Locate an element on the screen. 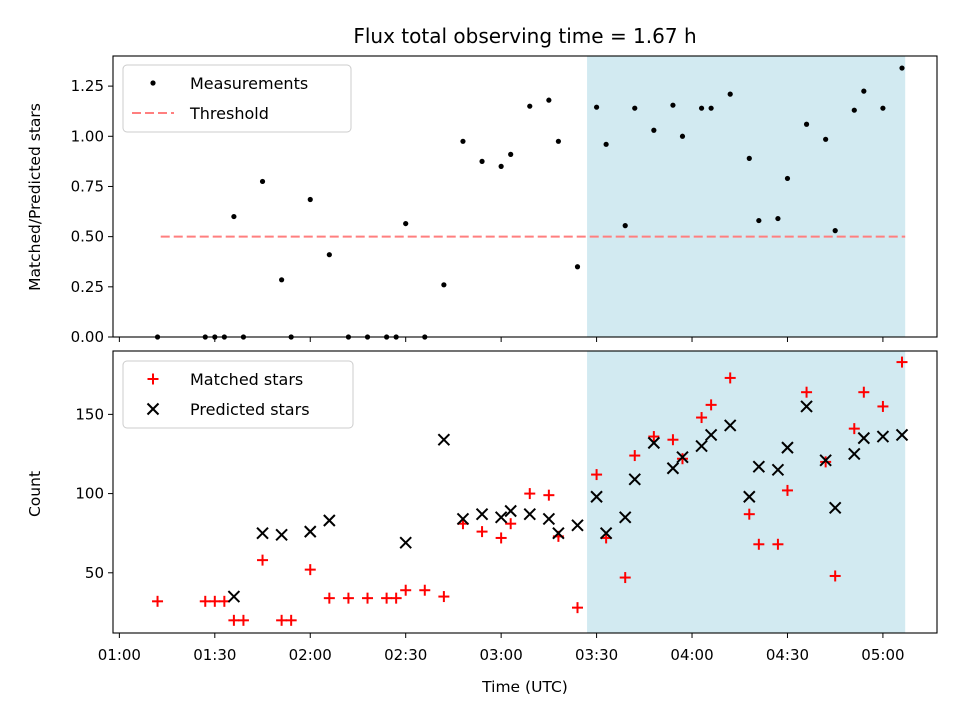 This screenshot has width=960, height=720. top-y-tick-label: 1.00 is located at coordinates (87, 136).